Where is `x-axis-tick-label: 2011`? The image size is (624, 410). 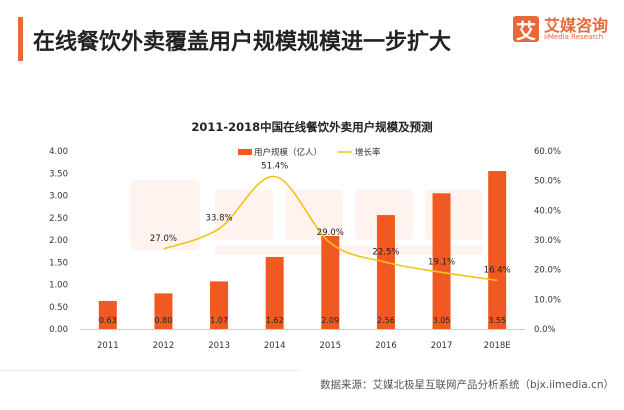
x-axis-tick-label: 2011 is located at coordinates (108, 346).